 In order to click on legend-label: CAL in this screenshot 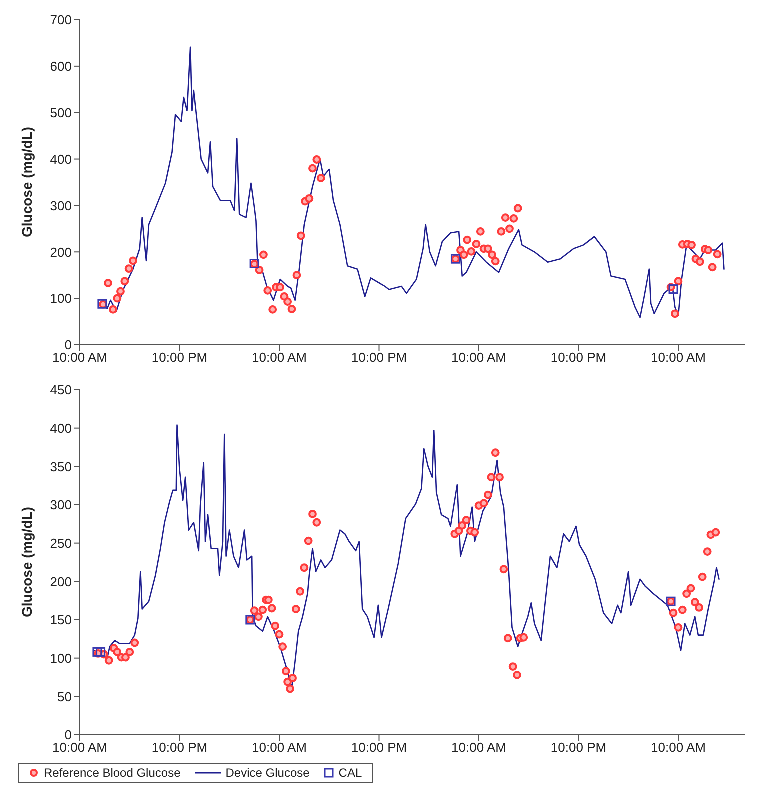, I will do `click(350, 773)`.